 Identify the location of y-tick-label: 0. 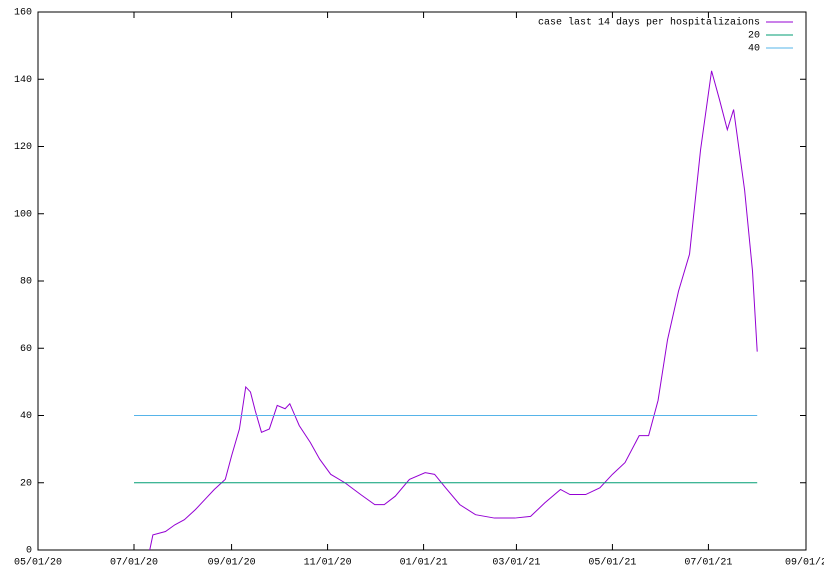
(29, 551).